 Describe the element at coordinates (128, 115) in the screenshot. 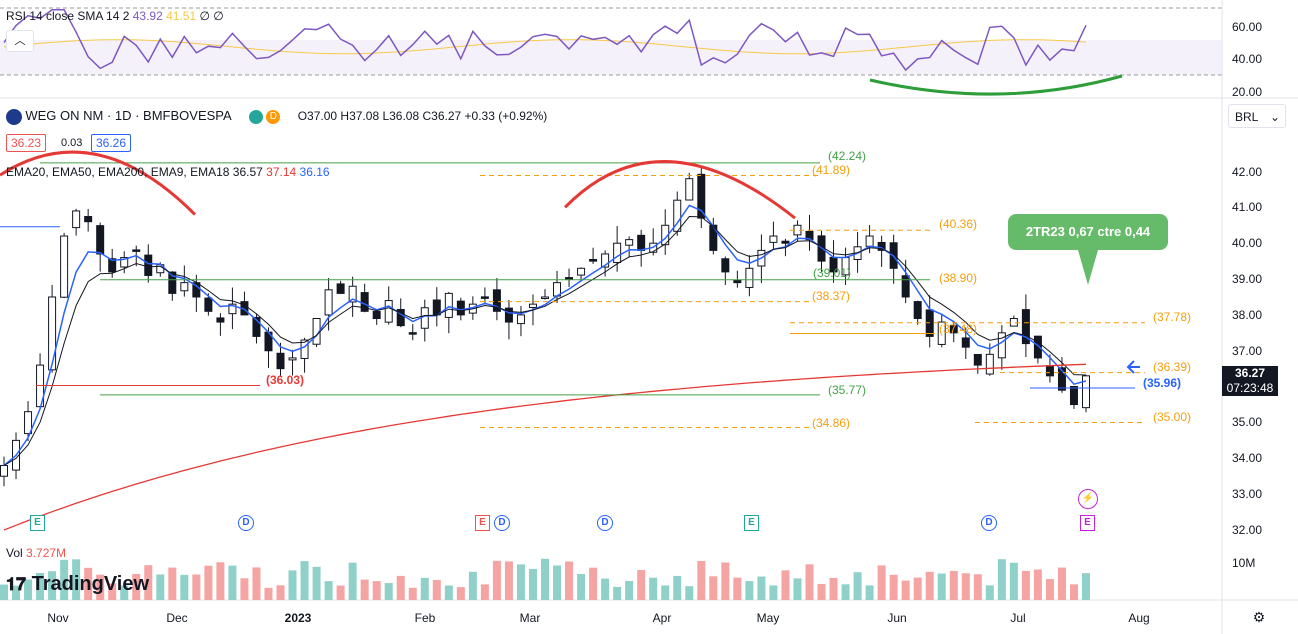

I see `symbol-title: WEG ON NM · 1D · BMFBOVESPA` at that location.